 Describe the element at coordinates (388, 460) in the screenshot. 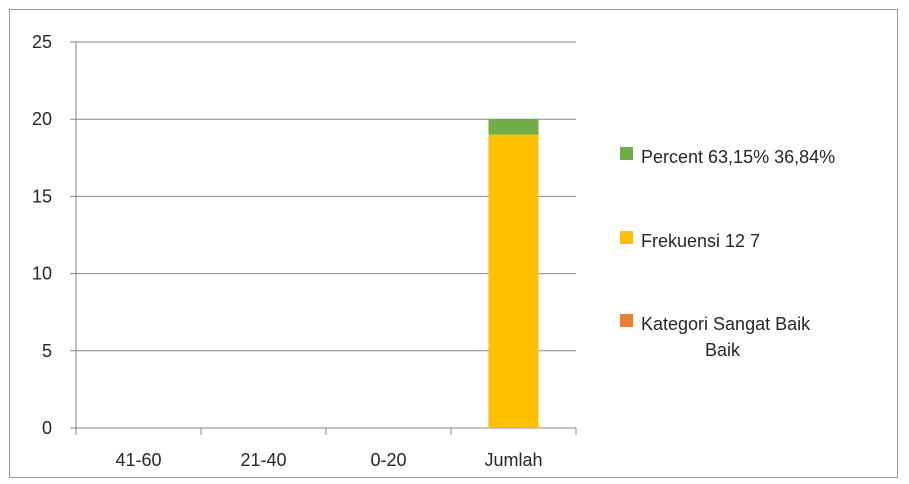

I see `x-tick-label: 0-20` at that location.